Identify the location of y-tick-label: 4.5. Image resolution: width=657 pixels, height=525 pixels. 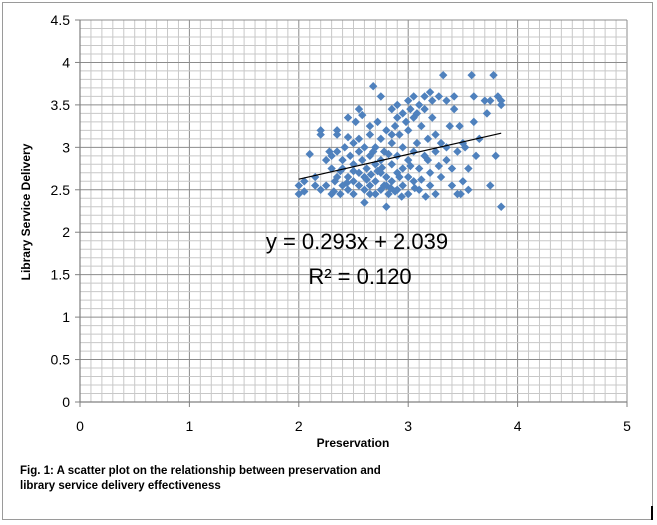
(61, 20).